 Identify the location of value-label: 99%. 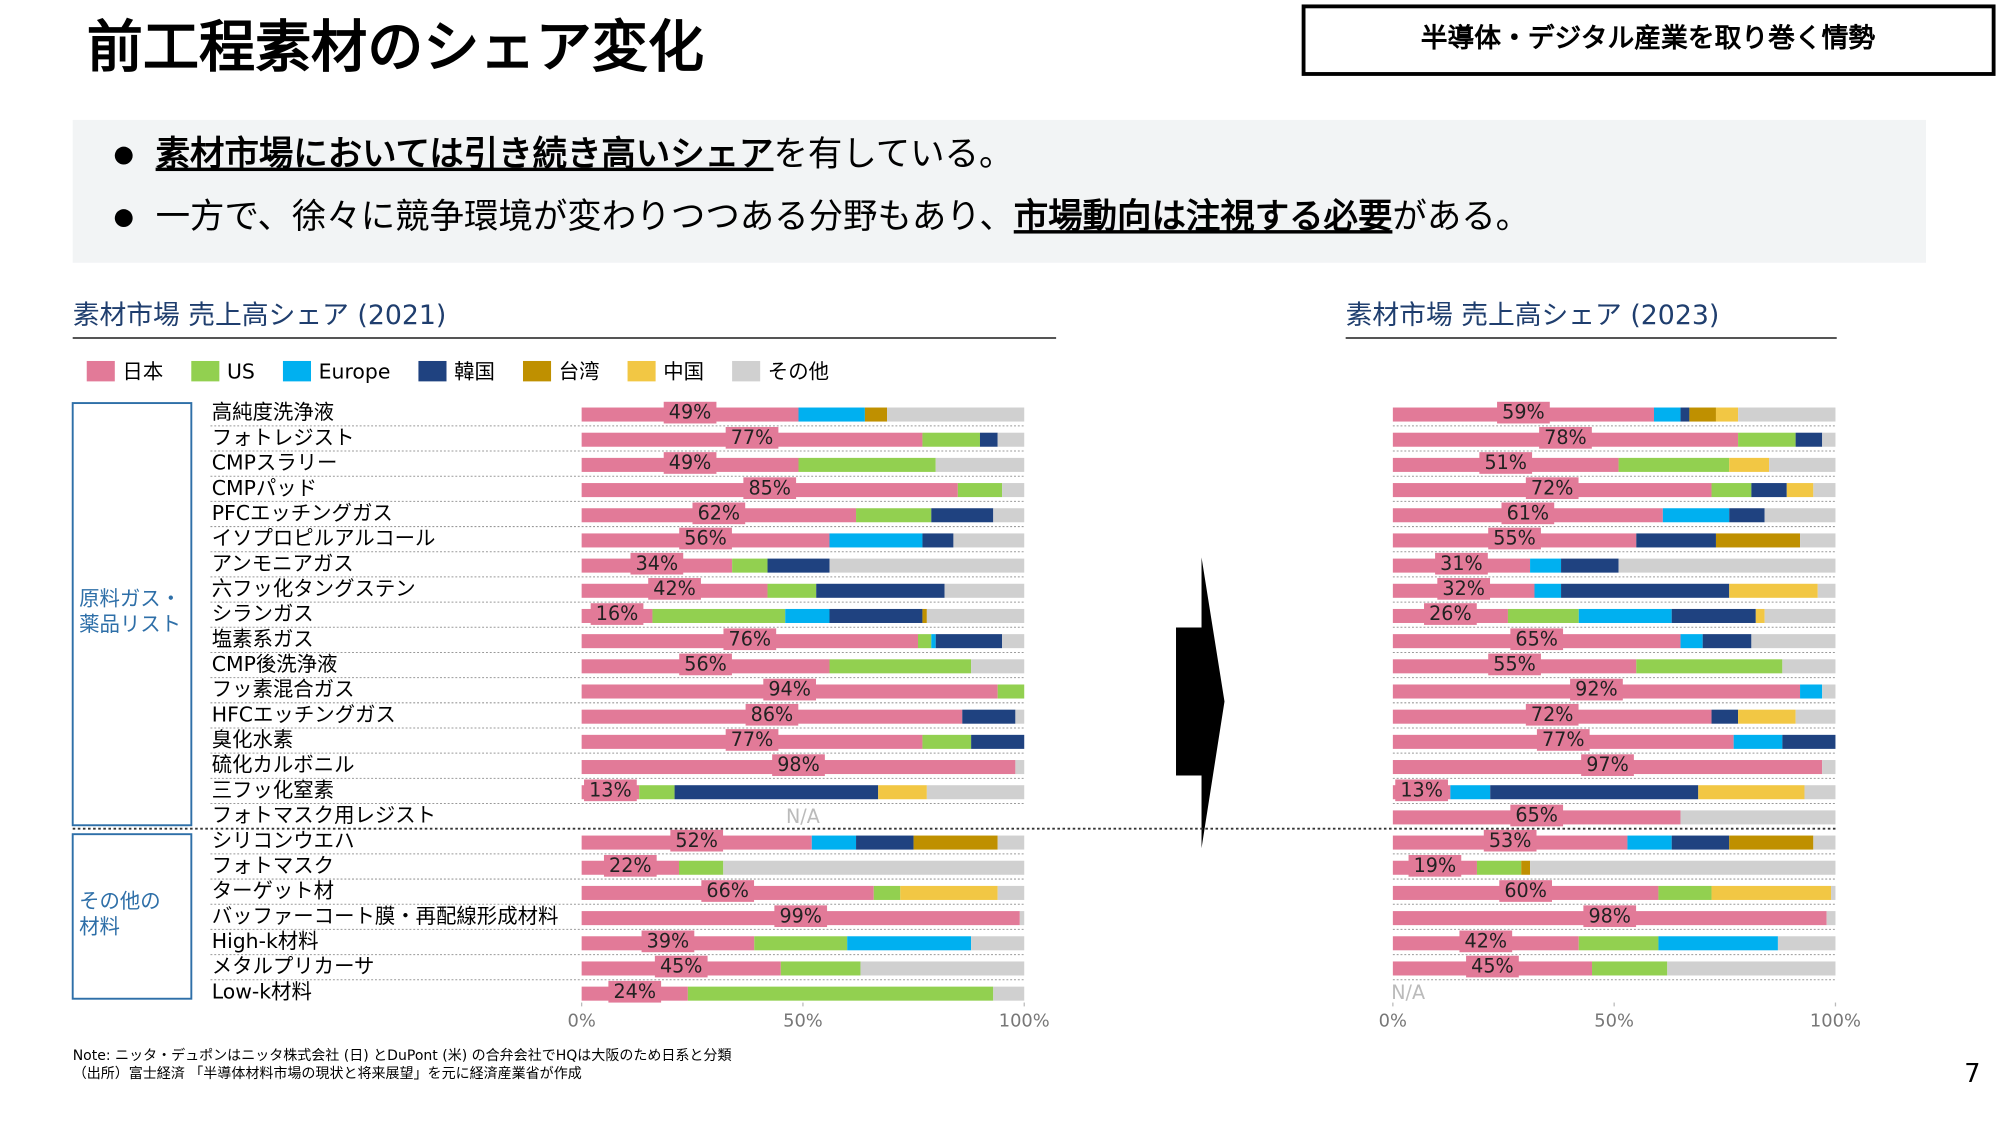
(800, 915).